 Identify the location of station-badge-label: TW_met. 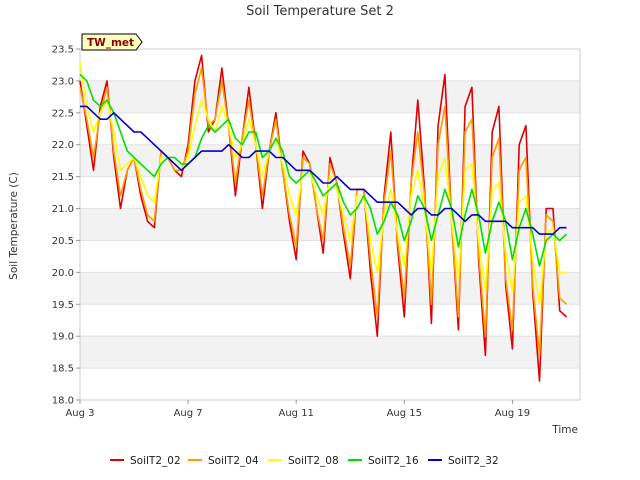
(110, 43).